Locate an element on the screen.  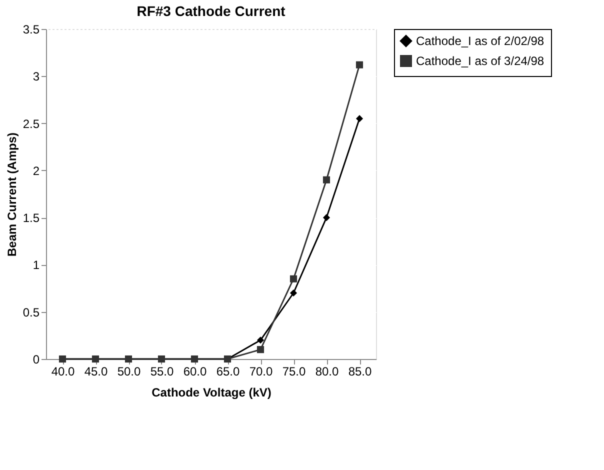
y-tick-label: 0.5 is located at coordinates (31, 312).